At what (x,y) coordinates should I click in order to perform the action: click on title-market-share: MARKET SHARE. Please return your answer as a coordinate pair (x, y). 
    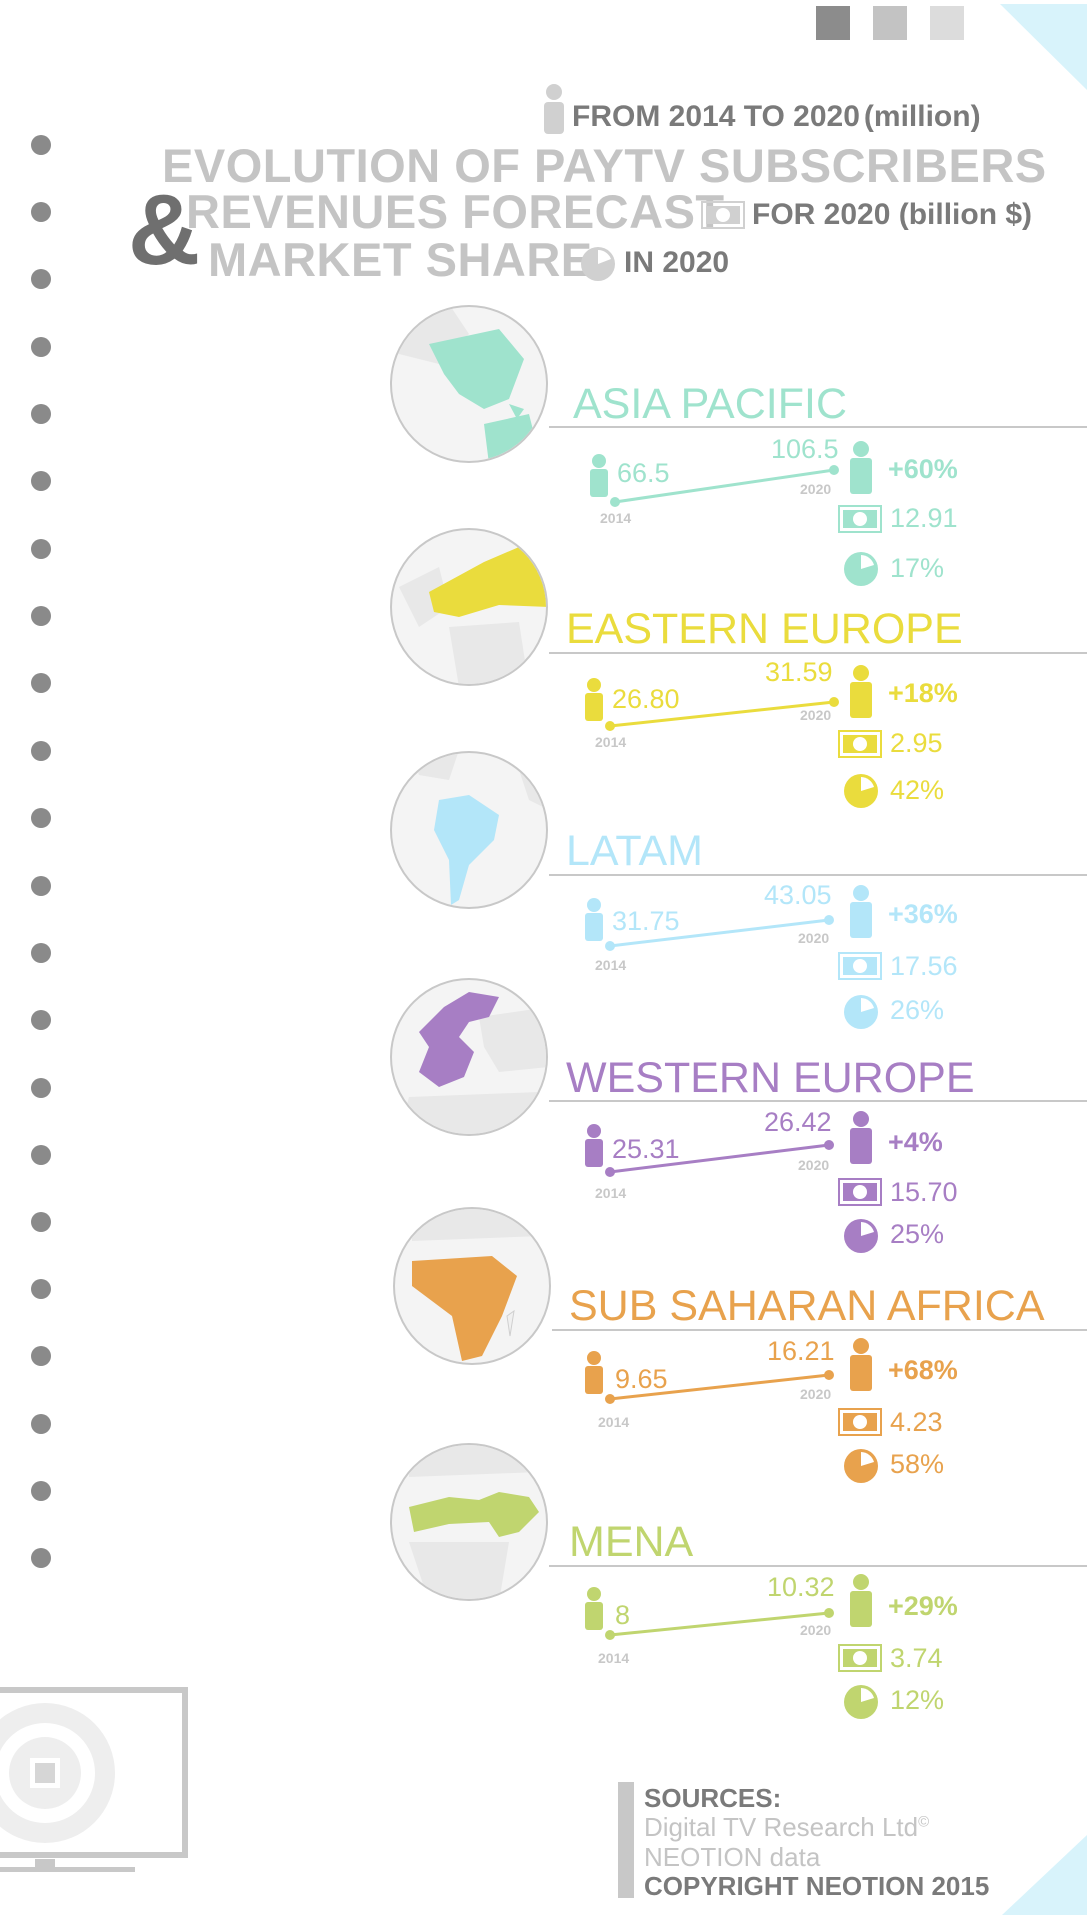
    Looking at the image, I should click on (400, 259).